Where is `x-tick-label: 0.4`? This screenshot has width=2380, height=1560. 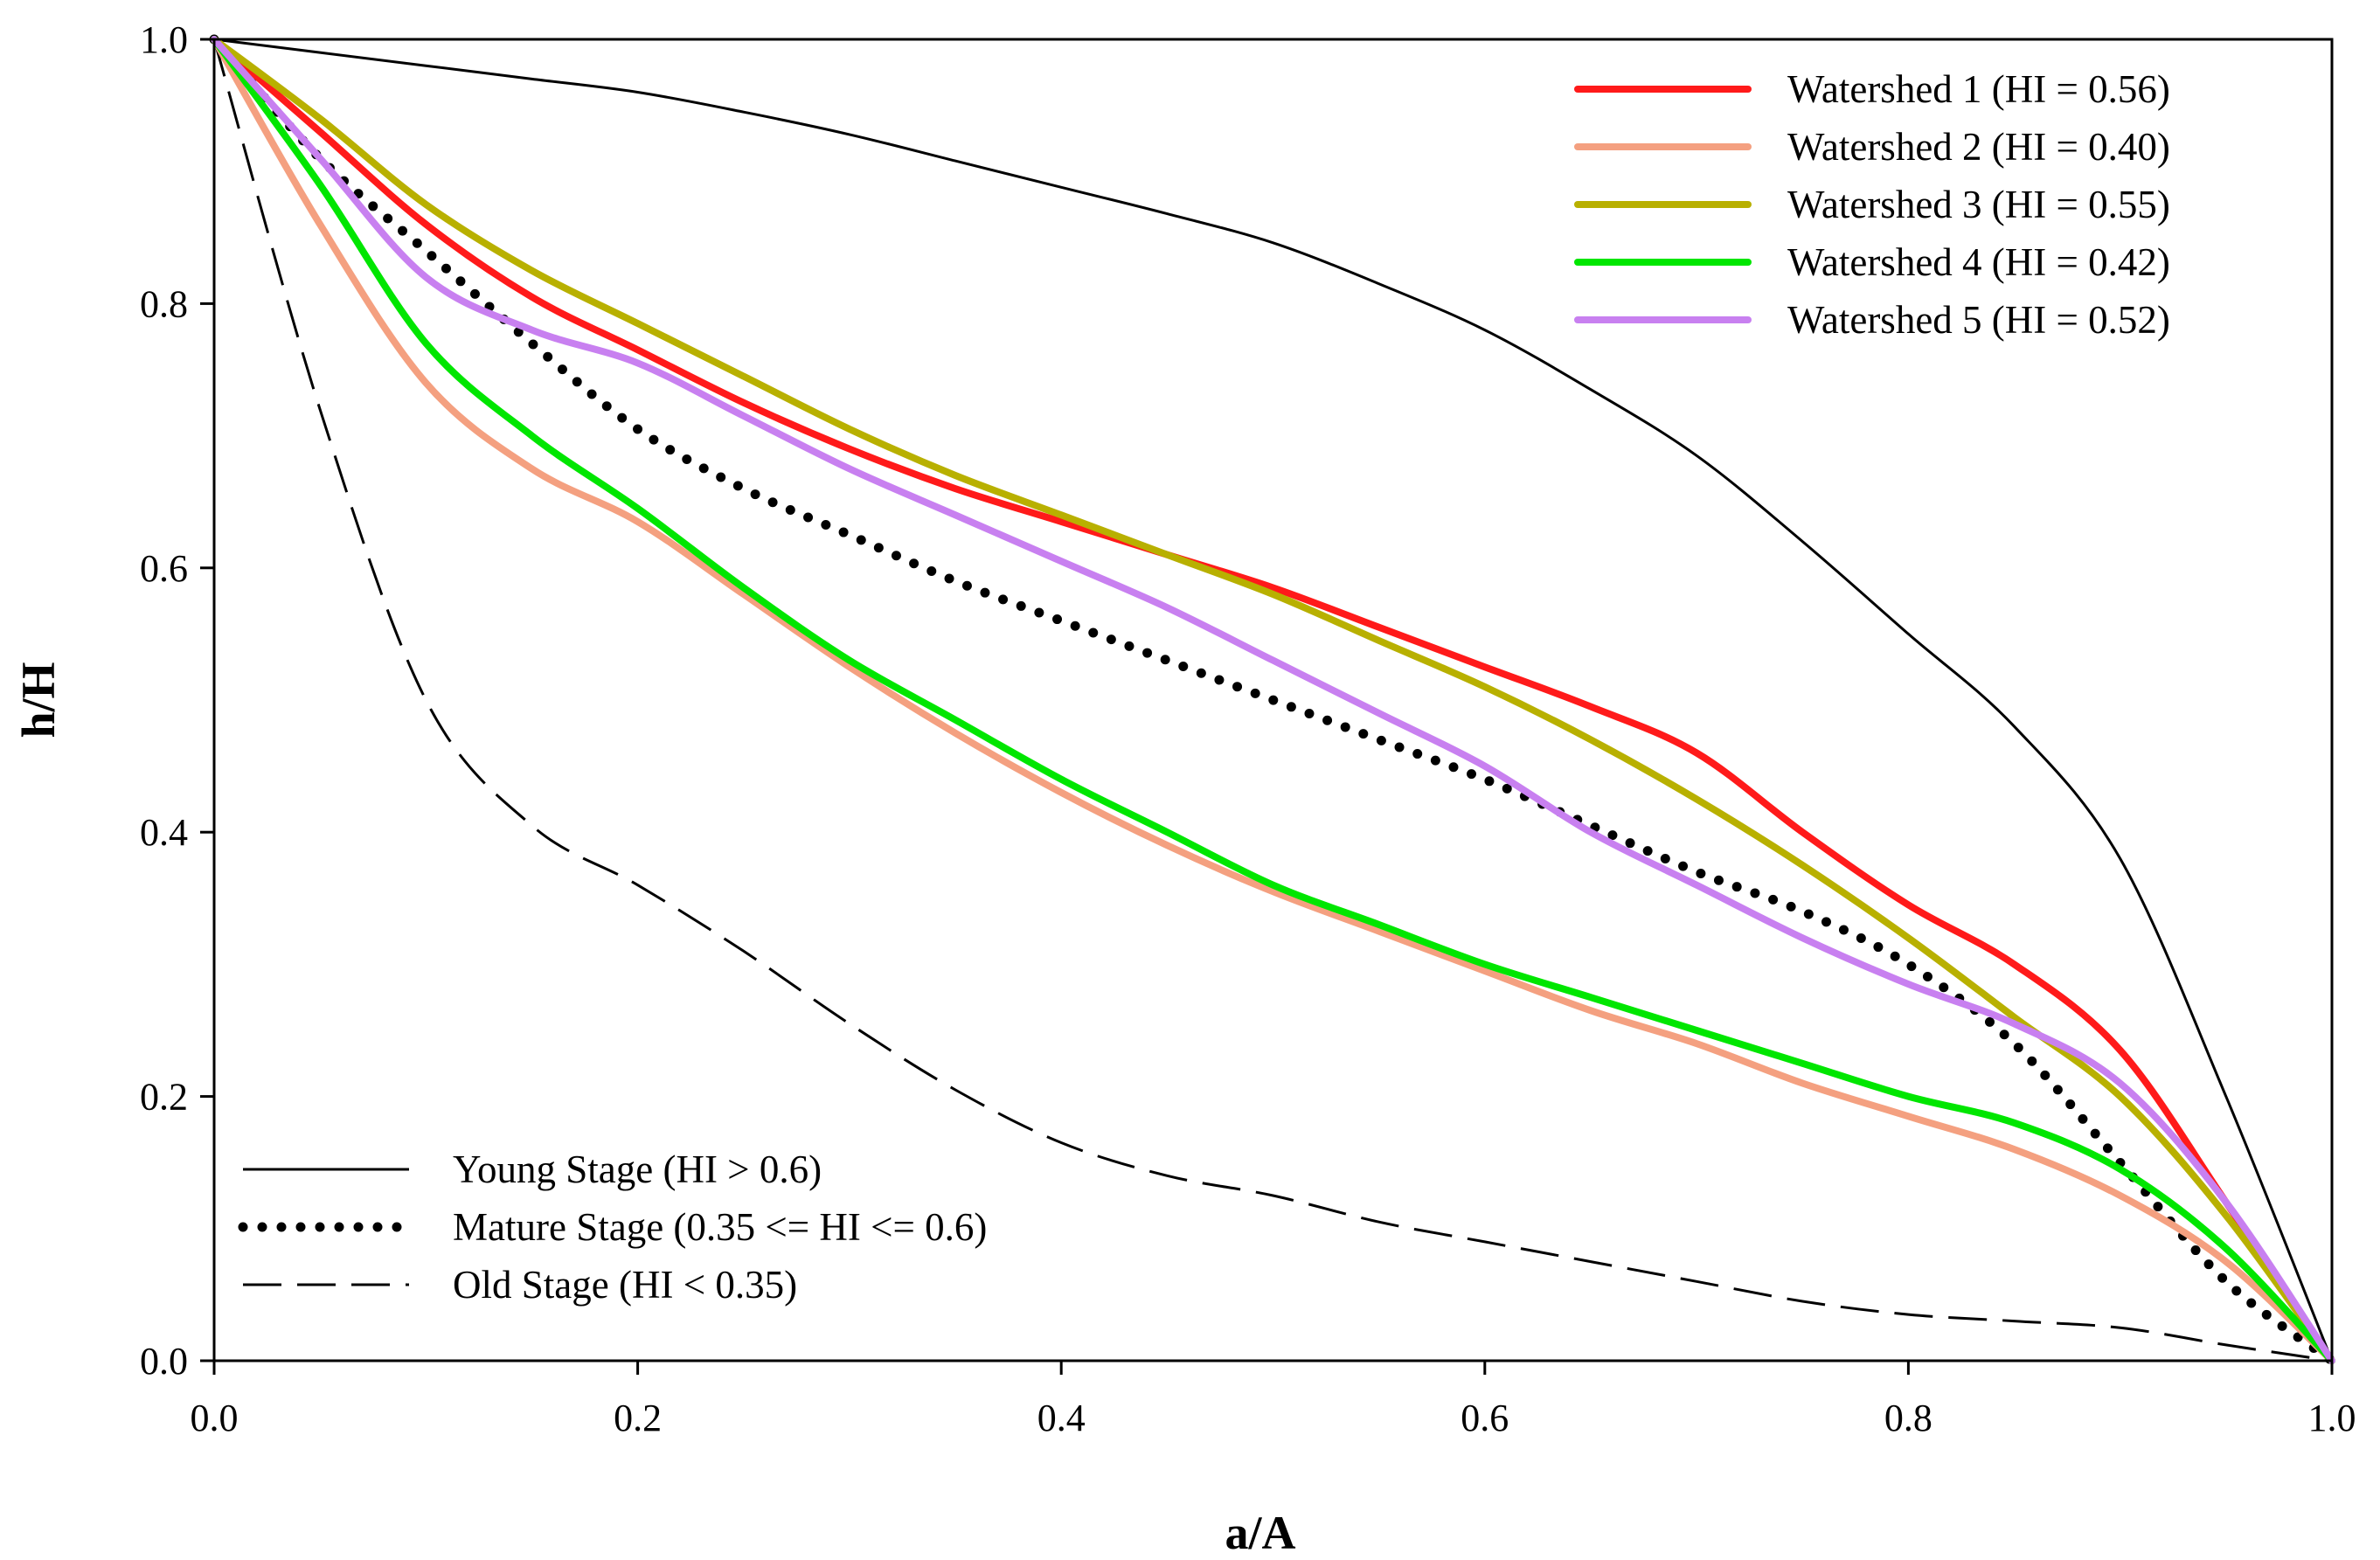
x-tick-label: 0.4 is located at coordinates (1061, 1418).